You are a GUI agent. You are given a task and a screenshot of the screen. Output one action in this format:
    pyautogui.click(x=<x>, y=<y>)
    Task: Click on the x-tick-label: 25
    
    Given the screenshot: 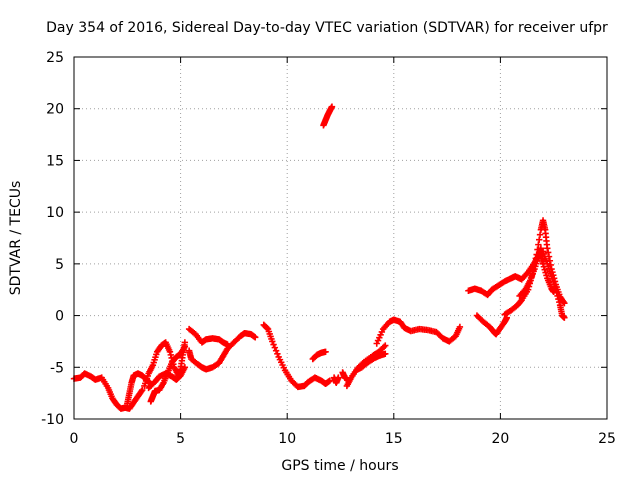 What is the action you would take?
    pyautogui.click(x=607, y=439)
    